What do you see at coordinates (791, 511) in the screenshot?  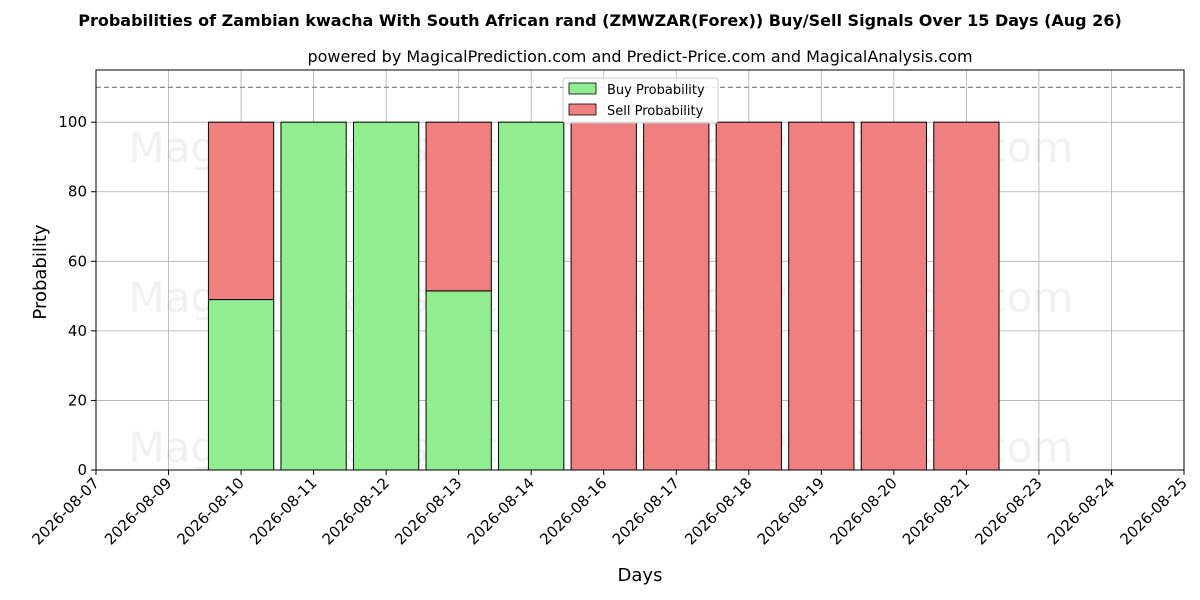 I see `x-tick-label: 2026-08-19` at bounding box center [791, 511].